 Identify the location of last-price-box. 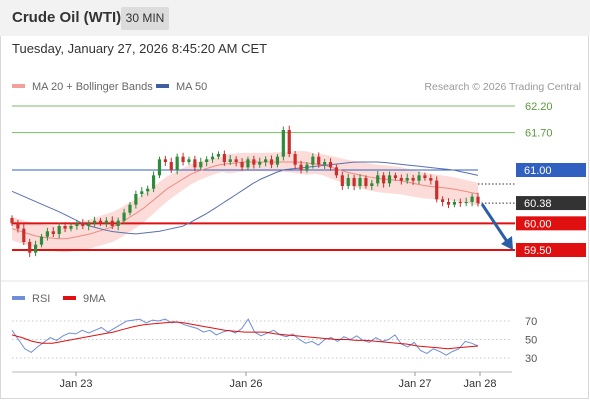
(551, 203).